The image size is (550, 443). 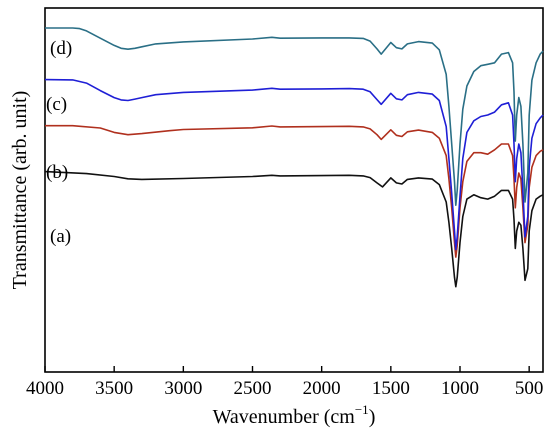 What do you see at coordinates (372, 417) in the screenshot?
I see `x-axis-title-close: )` at bounding box center [372, 417].